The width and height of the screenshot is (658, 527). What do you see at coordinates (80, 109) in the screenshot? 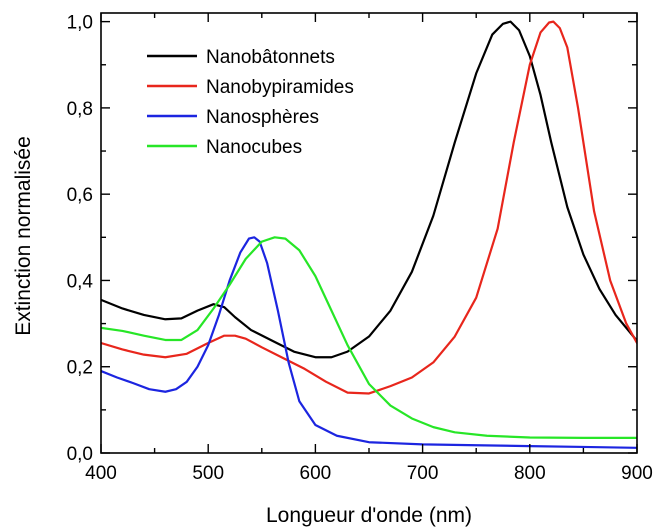
I see `y-tick-label: 0,8` at bounding box center [80, 109].